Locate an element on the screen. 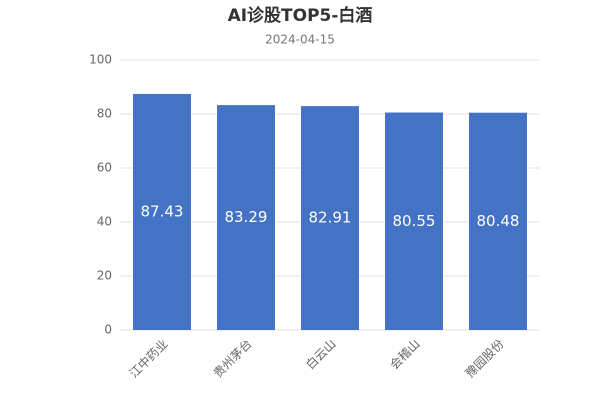  x-tick-label: 贵州茅台 is located at coordinates (232, 358).